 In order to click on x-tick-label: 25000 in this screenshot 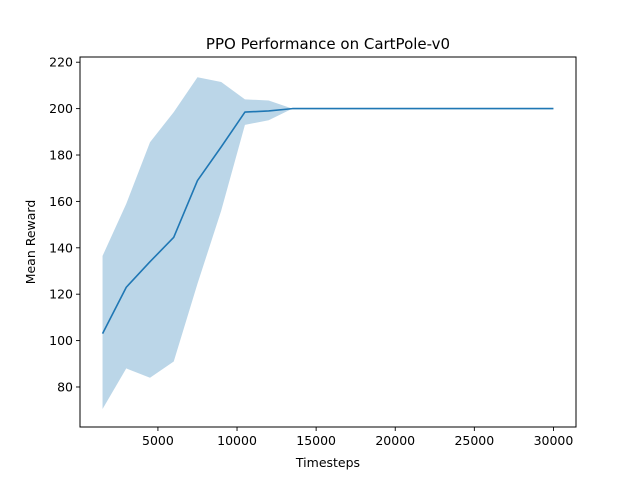, I will do `click(474, 440)`.